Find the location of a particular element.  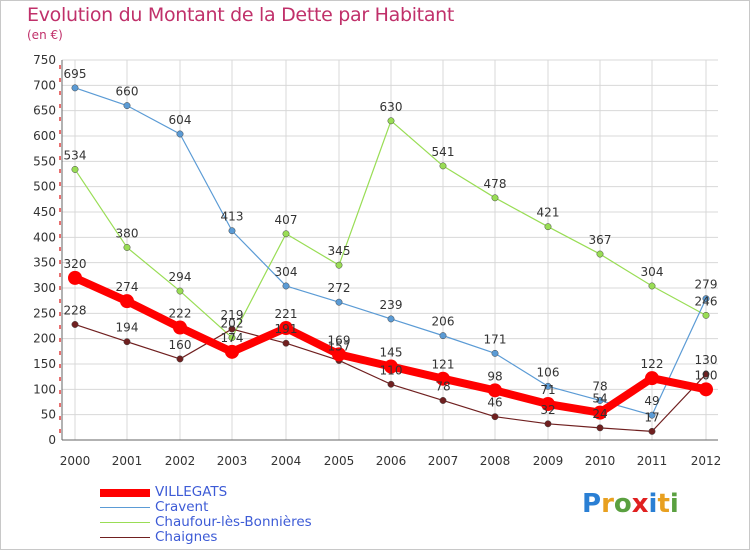

logo-letter: x is located at coordinates (640, 504).